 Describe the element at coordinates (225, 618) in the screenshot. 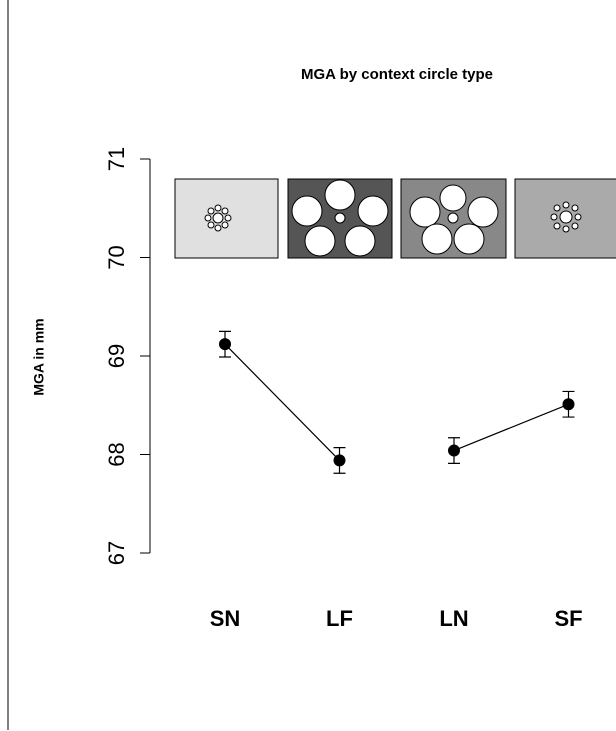

I see `x-tick-label: SN` at that location.